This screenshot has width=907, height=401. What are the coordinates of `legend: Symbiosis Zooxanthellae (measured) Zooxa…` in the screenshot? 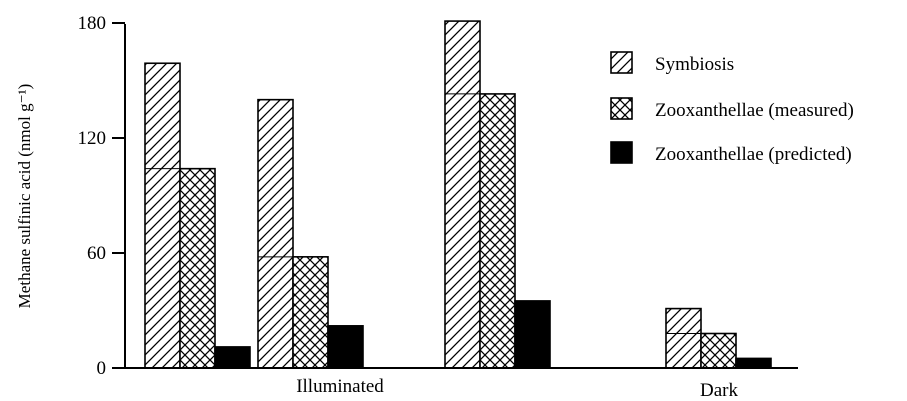 It's located at (732, 108).